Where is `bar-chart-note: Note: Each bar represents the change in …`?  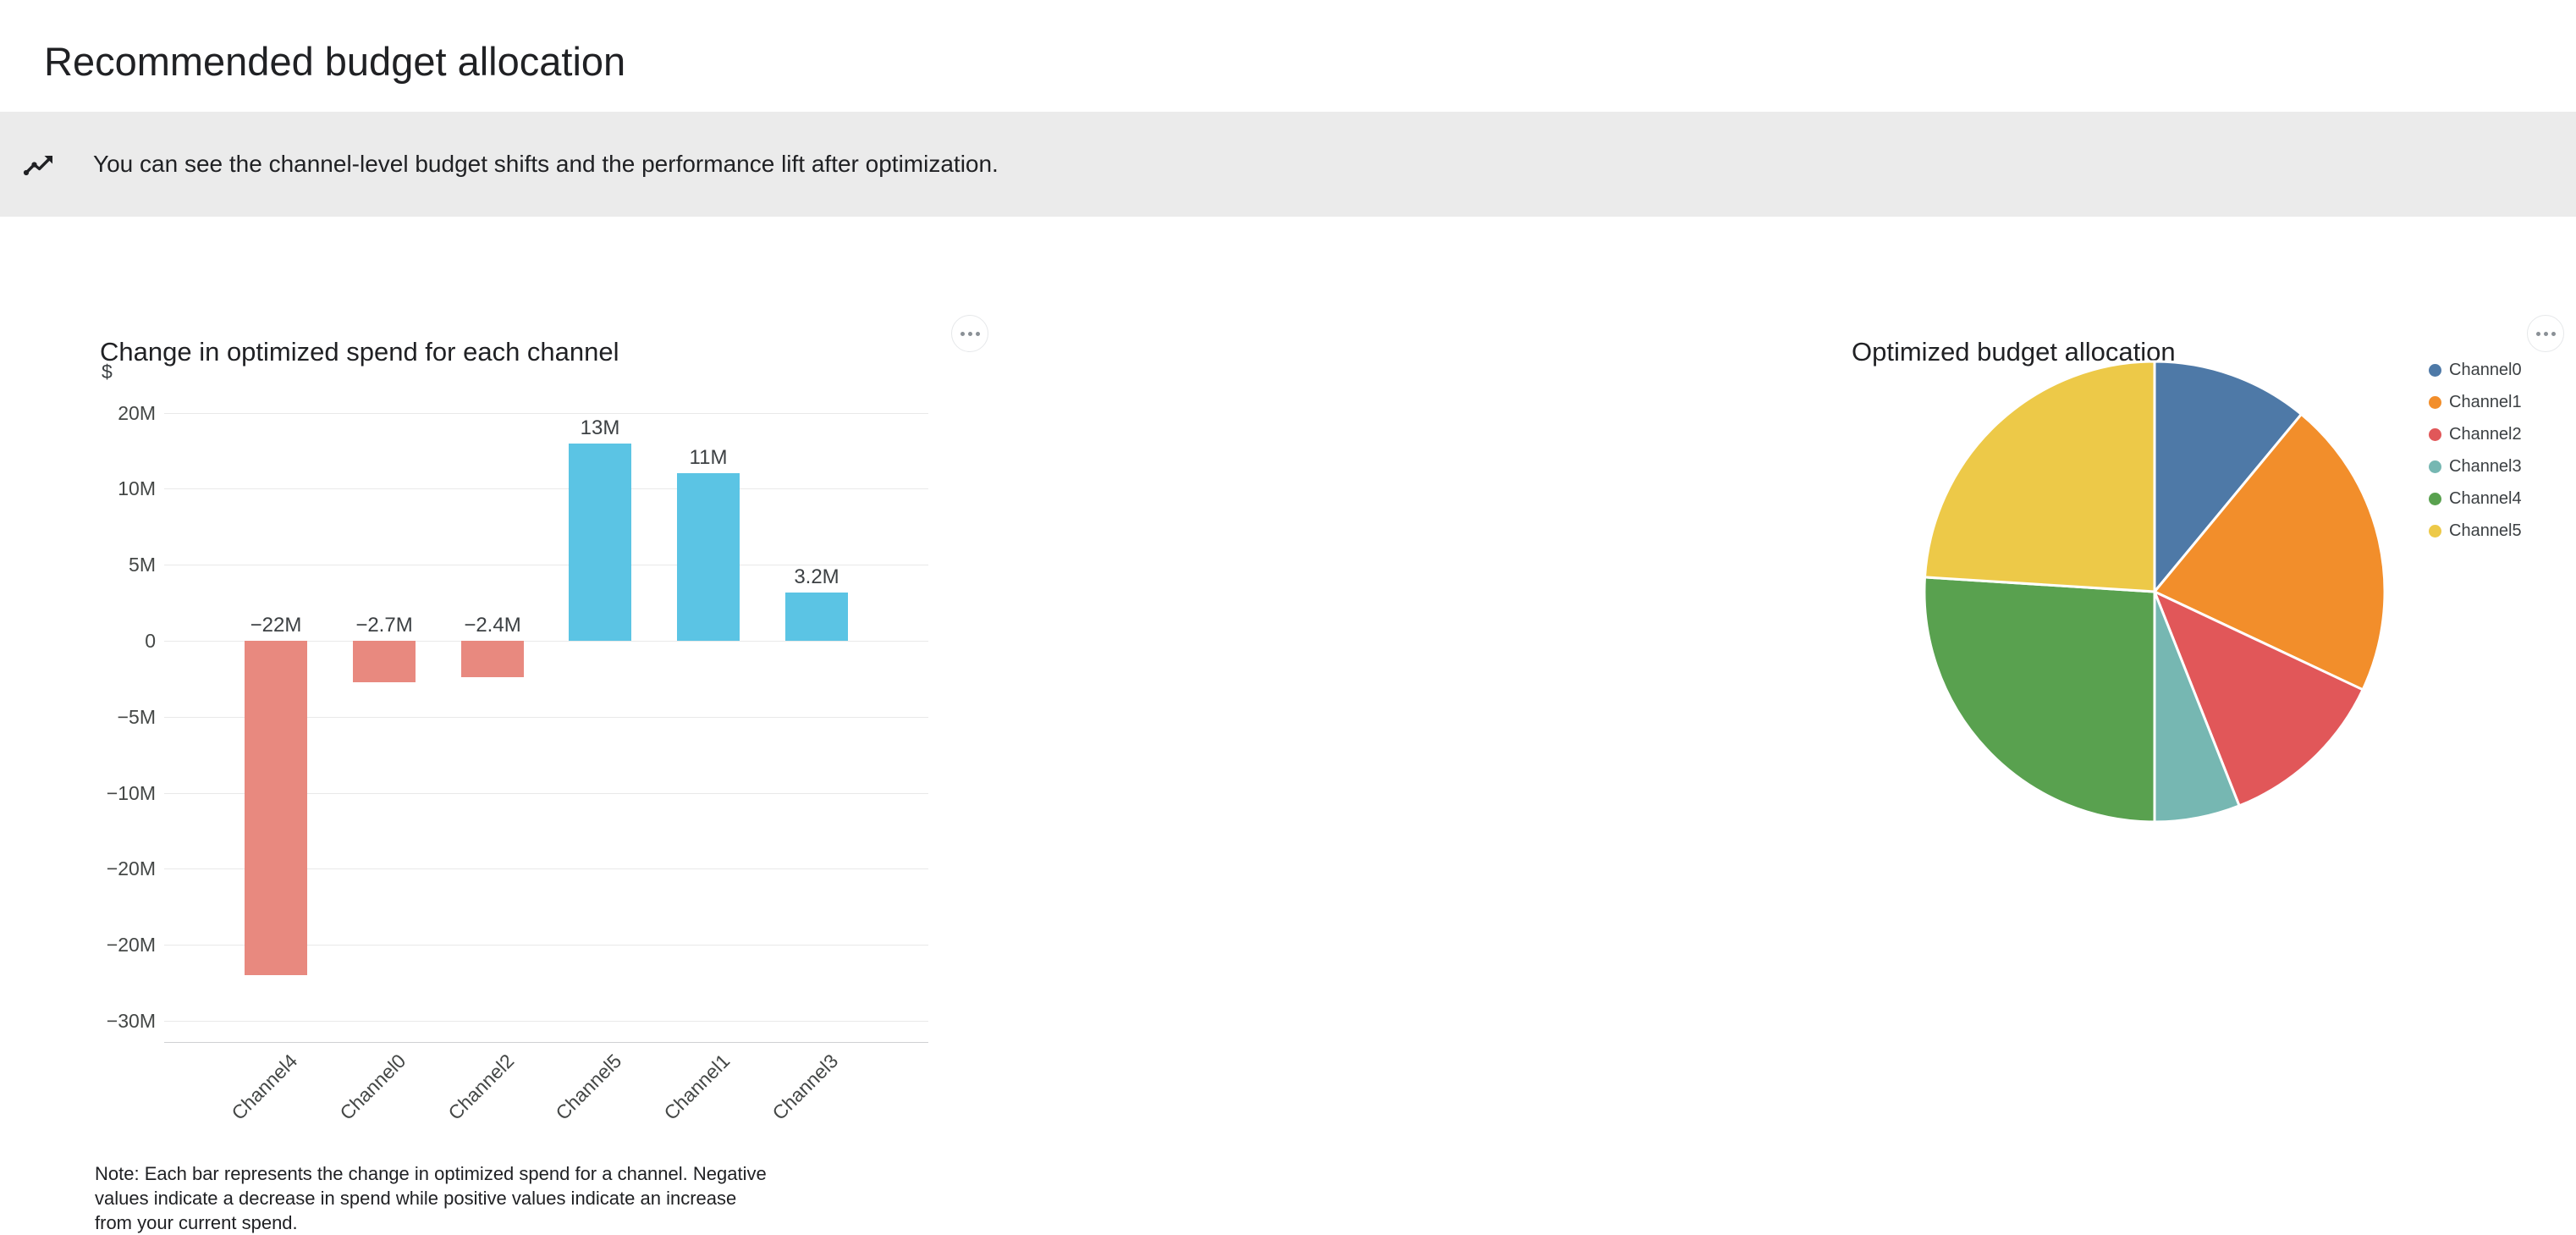 bar-chart-note: Note: Each bar represents the change in … is located at coordinates (431, 1198).